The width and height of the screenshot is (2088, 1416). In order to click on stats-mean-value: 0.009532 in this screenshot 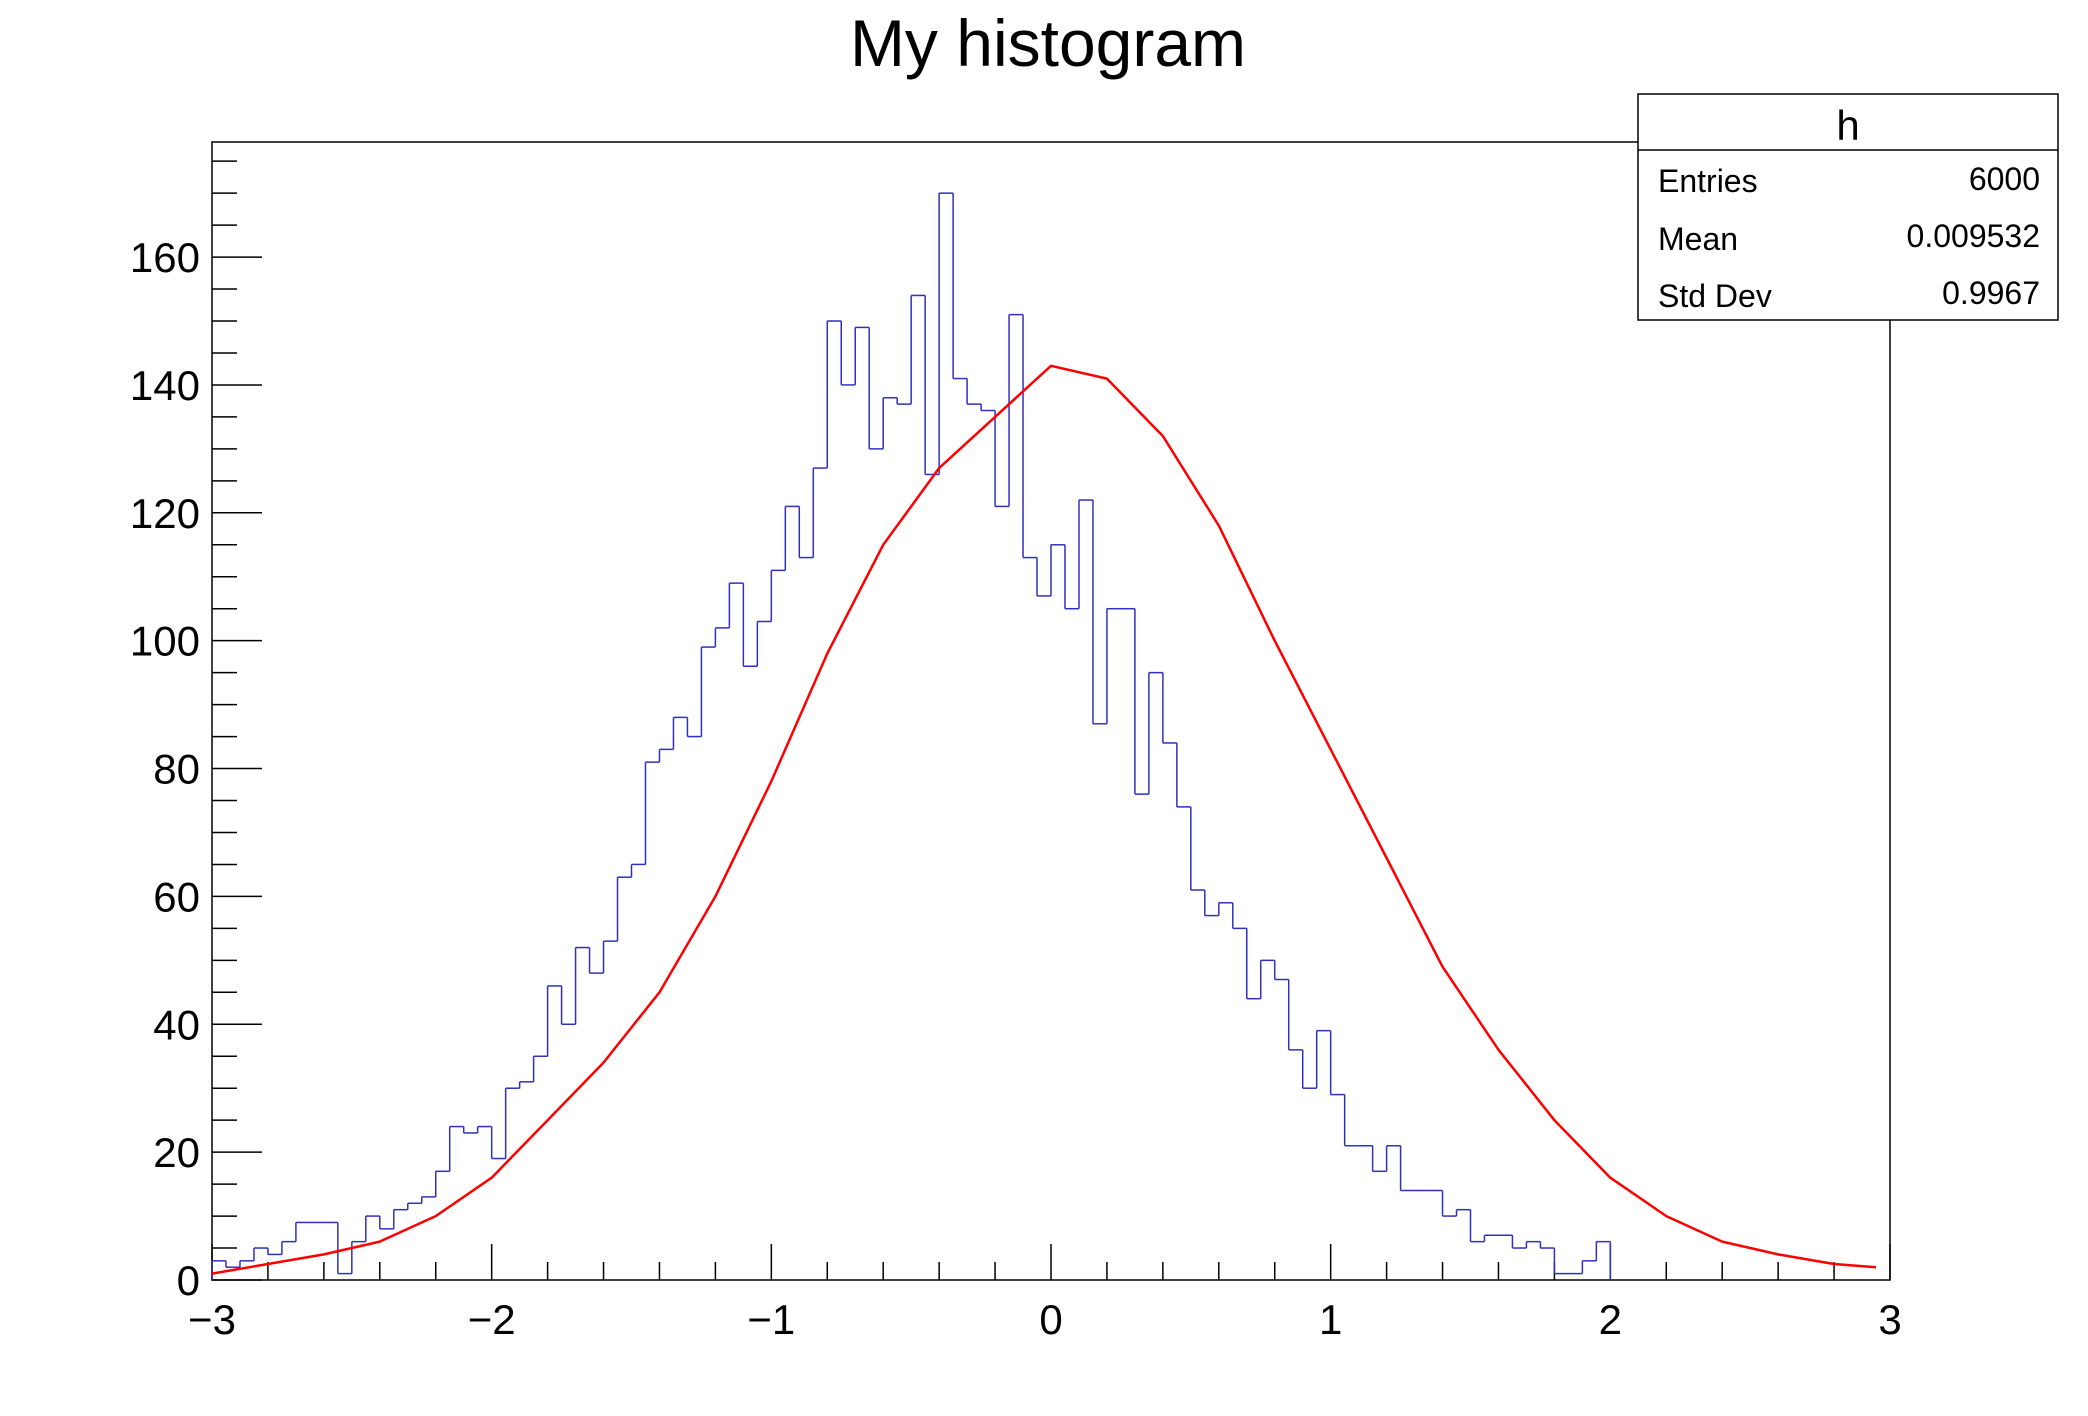, I will do `click(1973, 236)`.